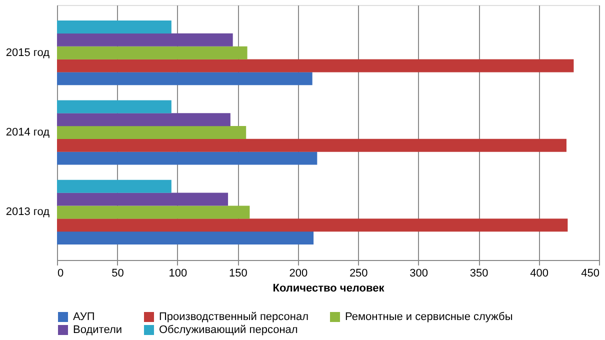 Image resolution: width=605 pixels, height=340 pixels. I want to click on x-tick-label: 200, so click(298, 274).